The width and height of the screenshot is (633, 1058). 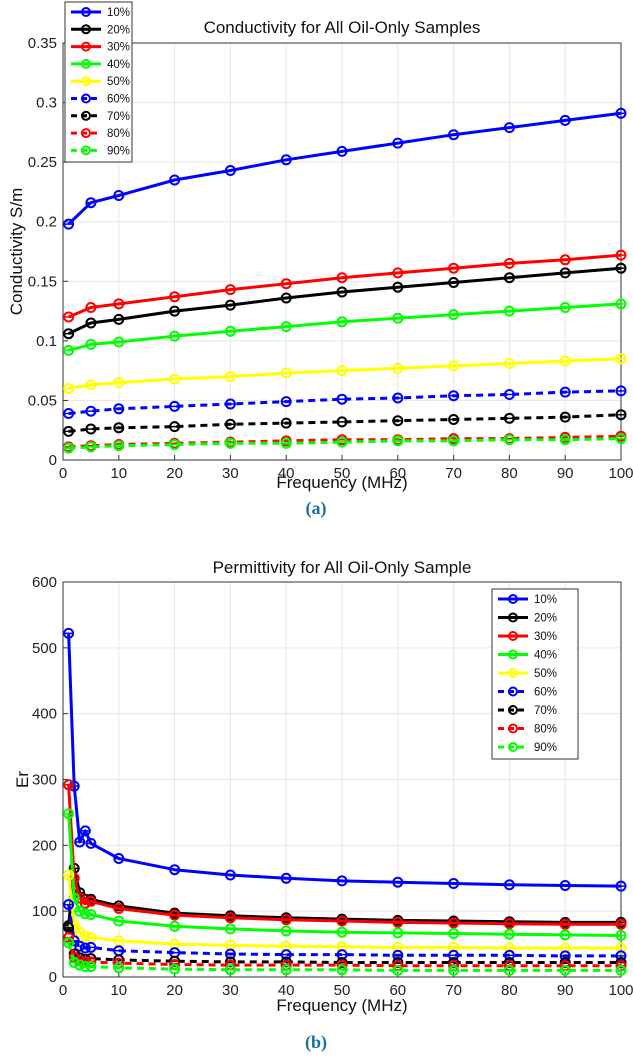 I want to click on series-line-90pct, so click(x=345, y=443).